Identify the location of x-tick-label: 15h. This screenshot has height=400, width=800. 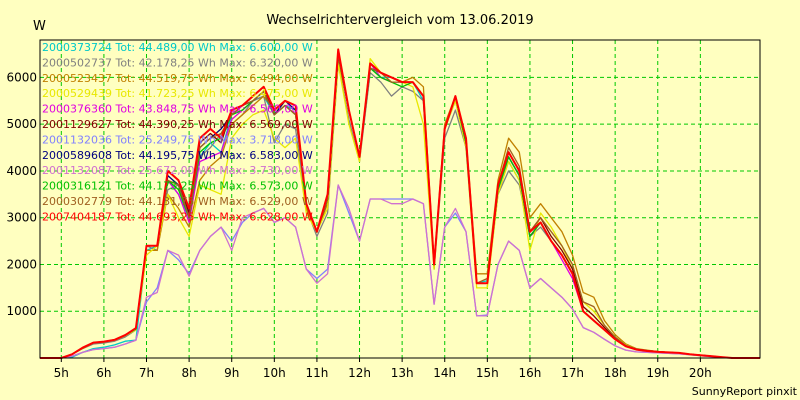
(487, 373).